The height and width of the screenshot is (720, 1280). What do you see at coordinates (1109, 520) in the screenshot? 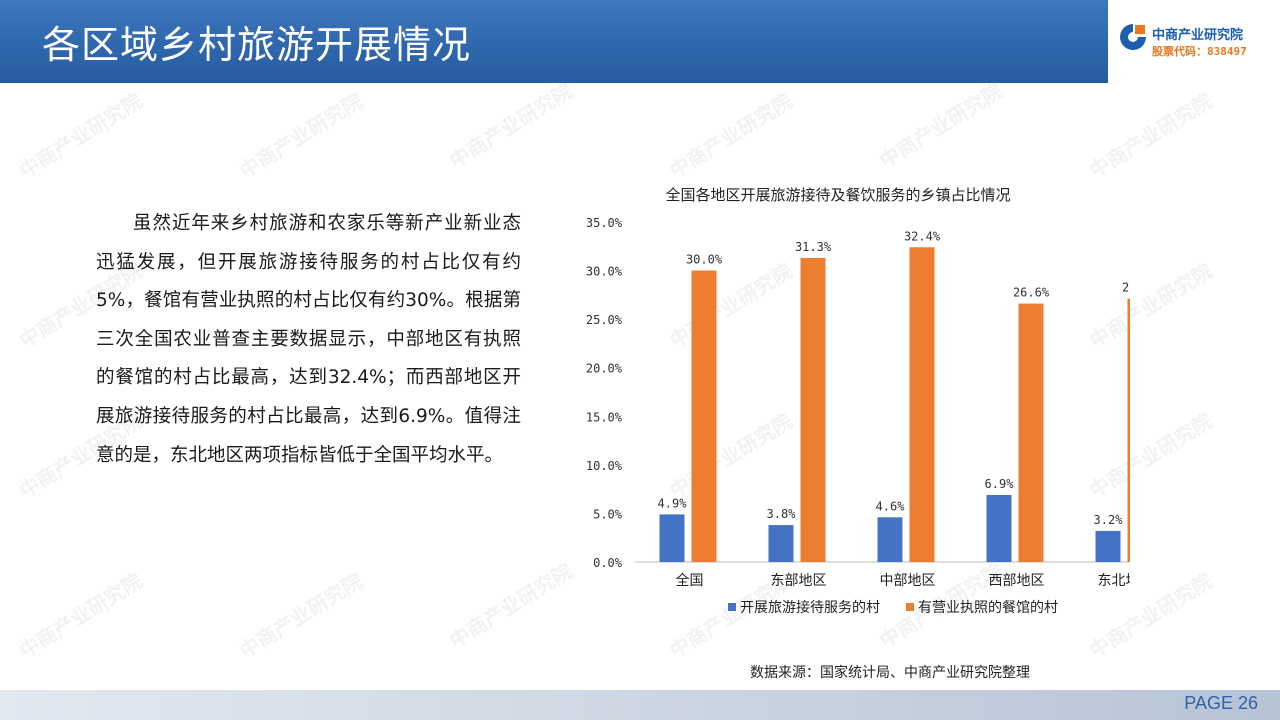
I see `data-label: 3.2%` at bounding box center [1109, 520].